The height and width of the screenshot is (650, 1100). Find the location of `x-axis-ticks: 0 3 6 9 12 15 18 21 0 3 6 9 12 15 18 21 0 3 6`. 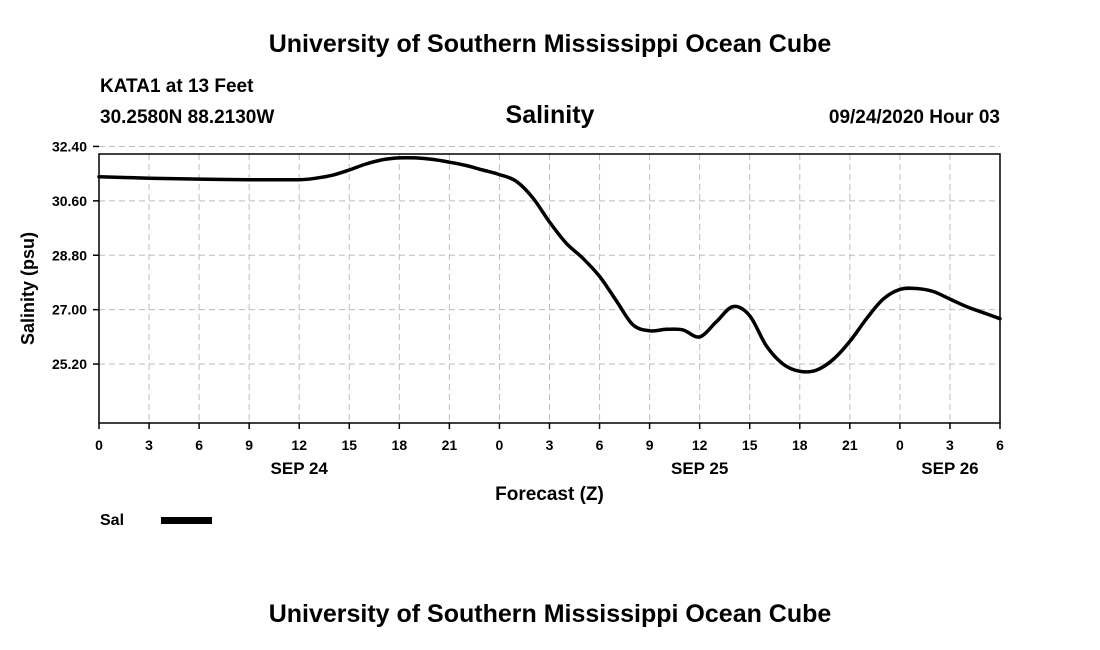

x-axis-ticks: 0 3 6 9 12 15 18 21 0 3 6 9 12 15 18 21 0 3 6 is located at coordinates (549, 438).